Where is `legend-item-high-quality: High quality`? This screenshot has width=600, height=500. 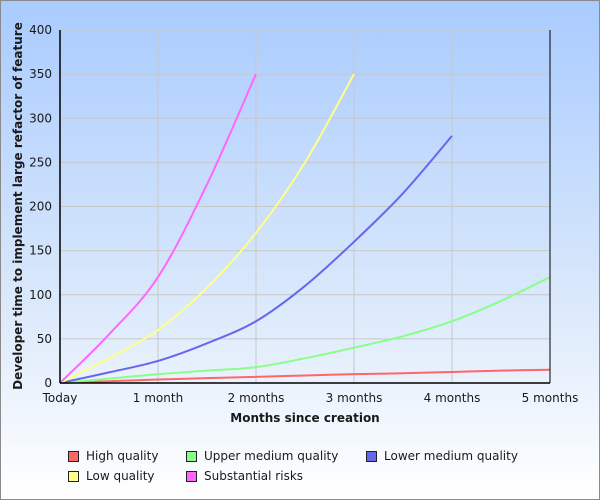
legend-item-high-quality: High quality is located at coordinates (127, 456).